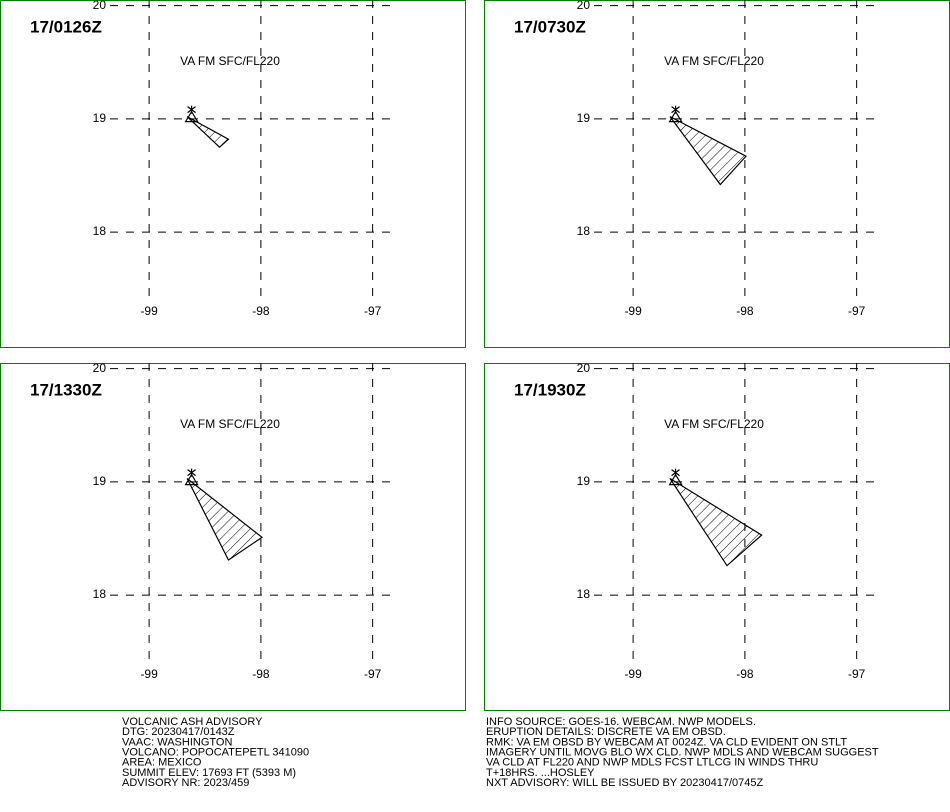  What do you see at coordinates (66, 26) in the screenshot?
I see `panel-title: 17/0126Z` at bounding box center [66, 26].